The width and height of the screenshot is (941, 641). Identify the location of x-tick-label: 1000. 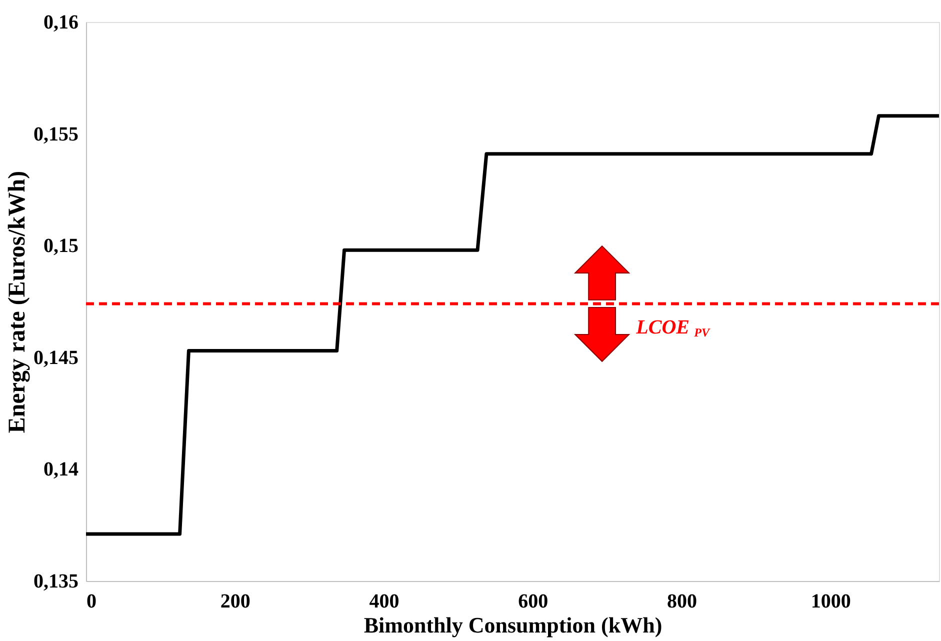
(830, 601).